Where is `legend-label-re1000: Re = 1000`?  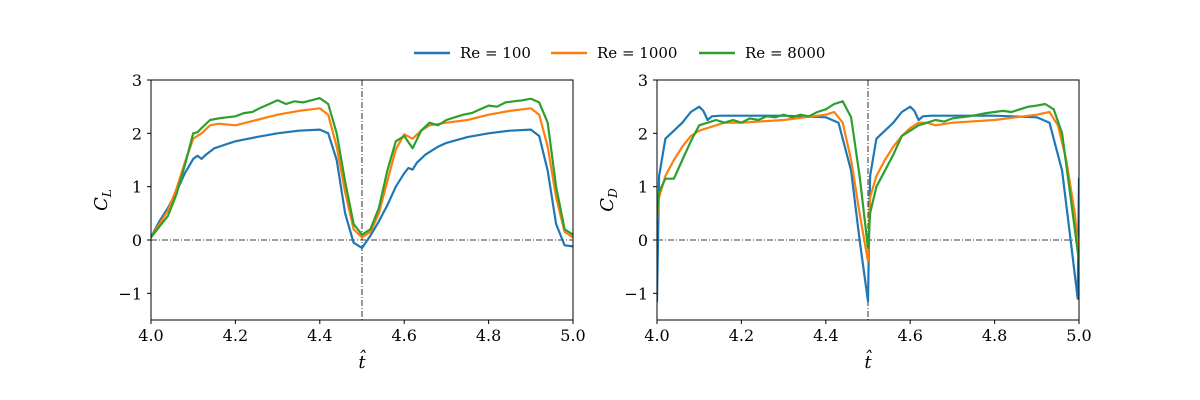 legend-label-re1000: Re = 1000 is located at coordinates (637, 53).